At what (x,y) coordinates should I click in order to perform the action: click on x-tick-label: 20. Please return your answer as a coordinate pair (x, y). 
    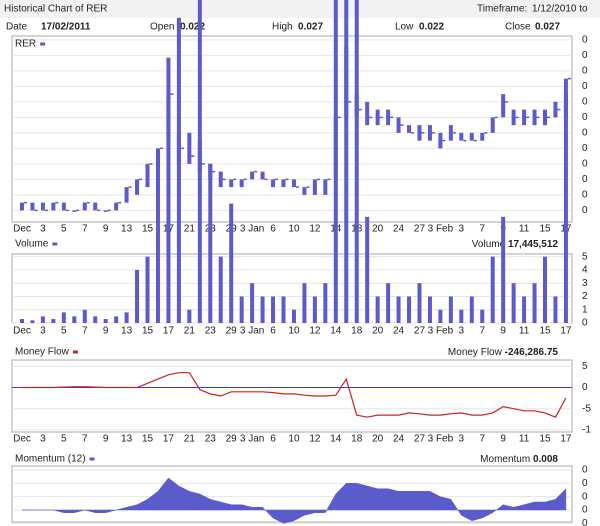
    Looking at the image, I should click on (378, 229).